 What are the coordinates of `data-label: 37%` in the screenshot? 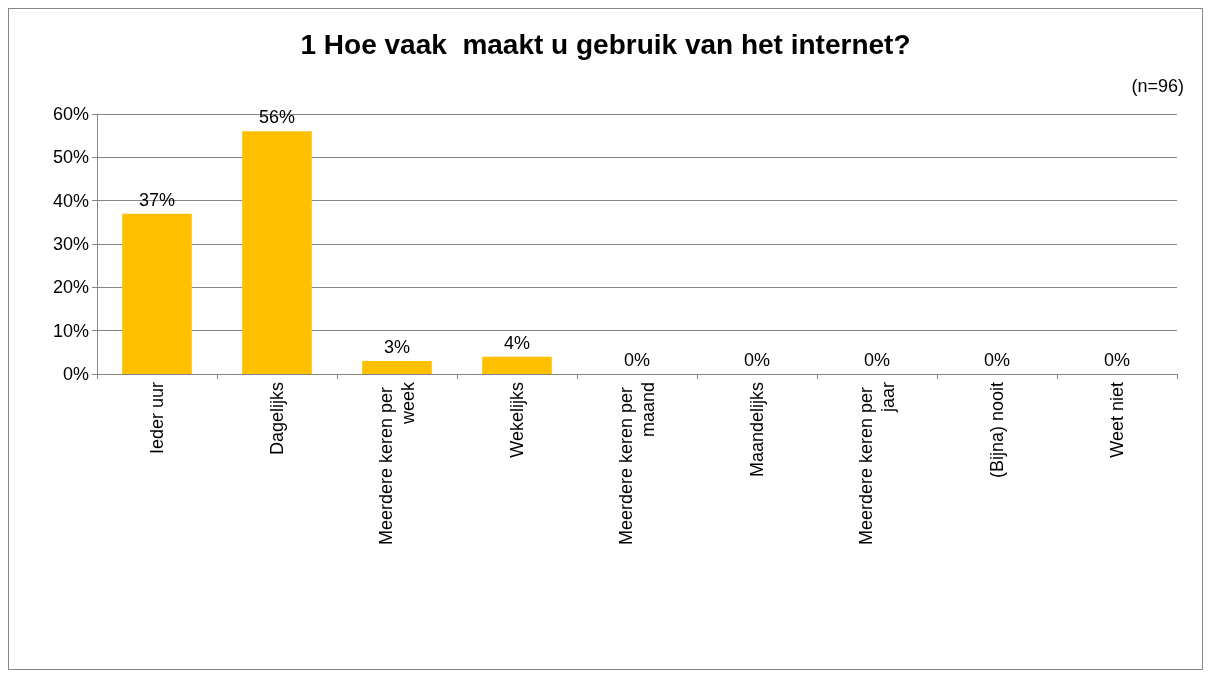 It's located at (157, 199).